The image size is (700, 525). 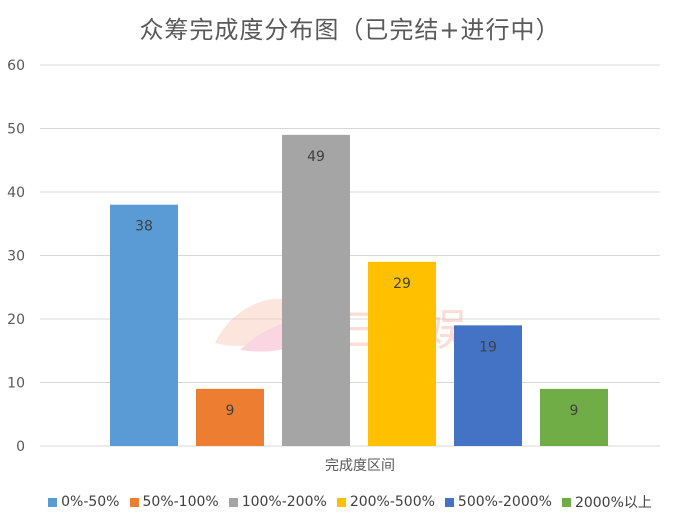 I want to click on legend-label: 200%-500%, so click(x=392, y=502).